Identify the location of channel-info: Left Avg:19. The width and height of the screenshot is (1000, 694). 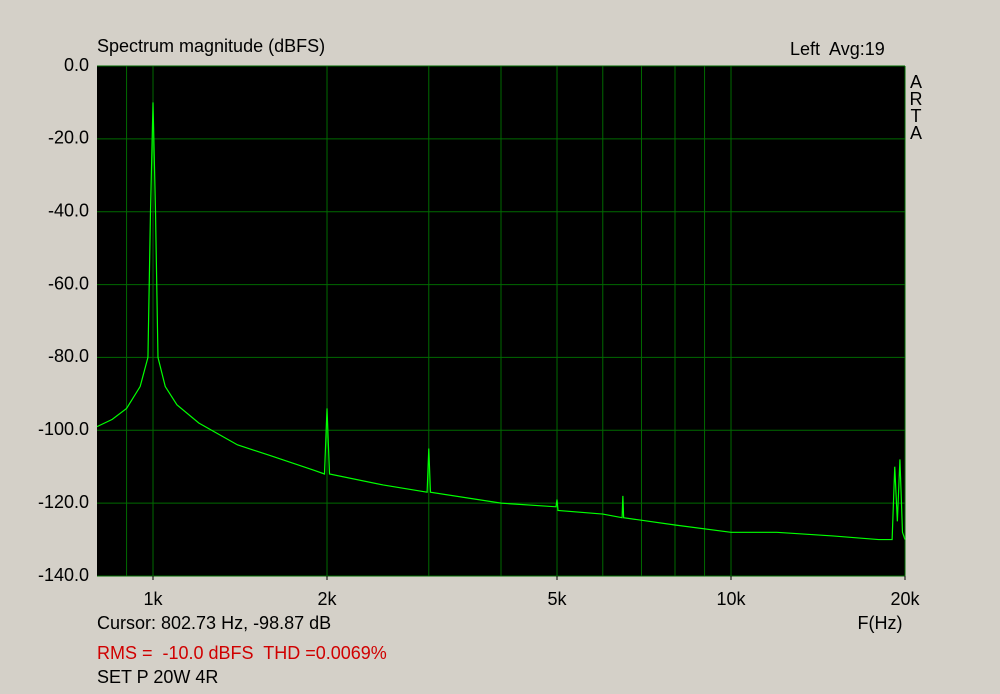
(837, 49).